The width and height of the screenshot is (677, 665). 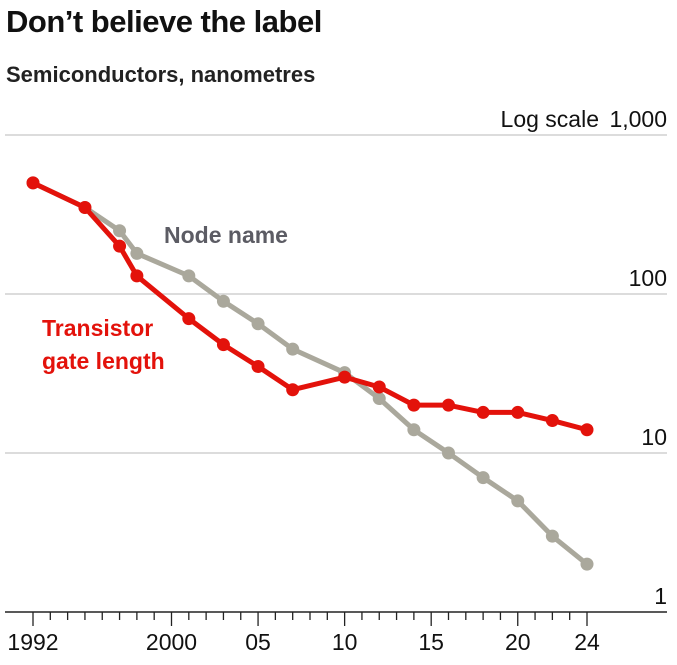 What do you see at coordinates (103, 361) in the screenshot?
I see `series-label-gate-length: gate length` at bounding box center [103, 361].